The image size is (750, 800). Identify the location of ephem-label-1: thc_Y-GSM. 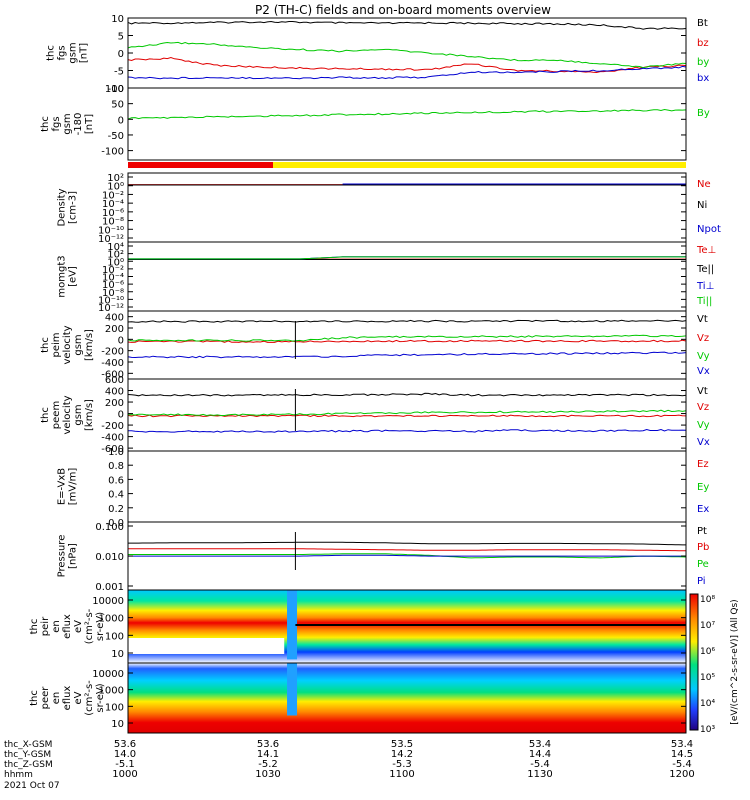
(27, 755).